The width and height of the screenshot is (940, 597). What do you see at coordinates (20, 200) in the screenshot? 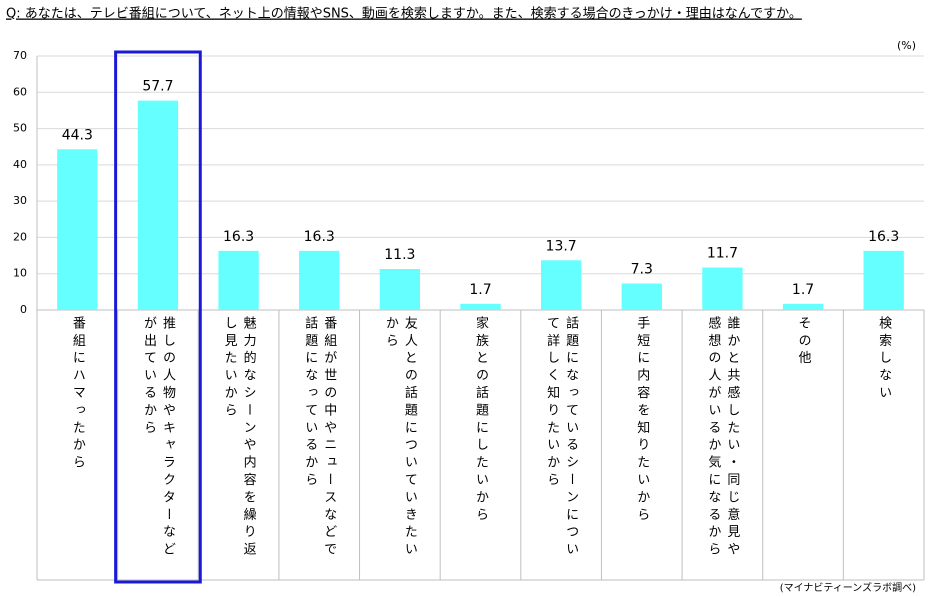
I see `y-tick-label: 30` at bounding box center [20, 200].